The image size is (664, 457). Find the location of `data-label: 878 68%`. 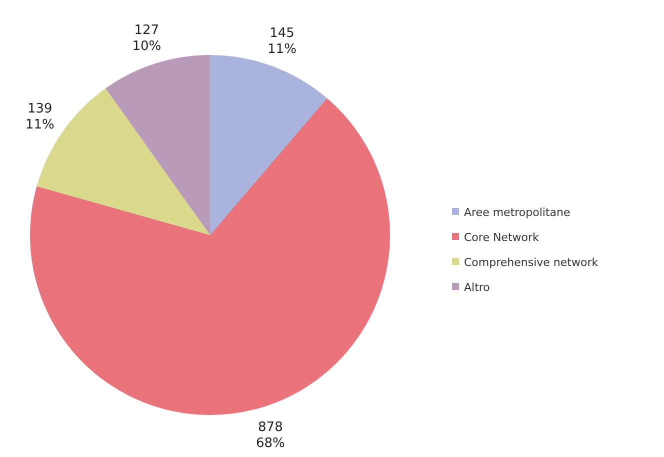

data-label: 878 68% is located at coordinates (270, 436).